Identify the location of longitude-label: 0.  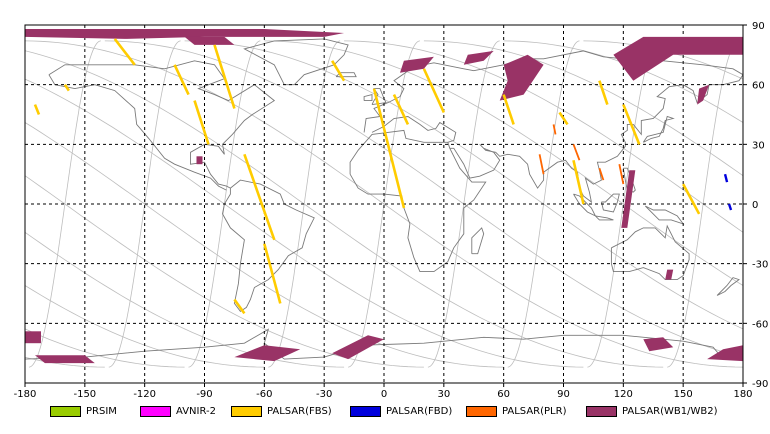
(384, 394).